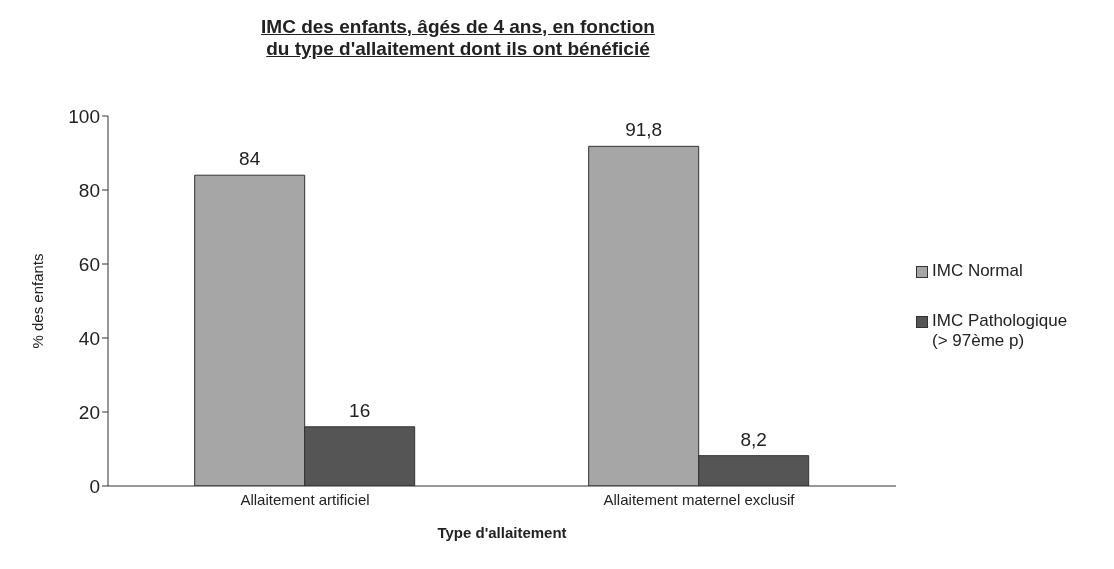 The image size is (1114, 569). Describe the element at coordinates (250, 159) in the screenshot. I see `data-label: 84` at that location.